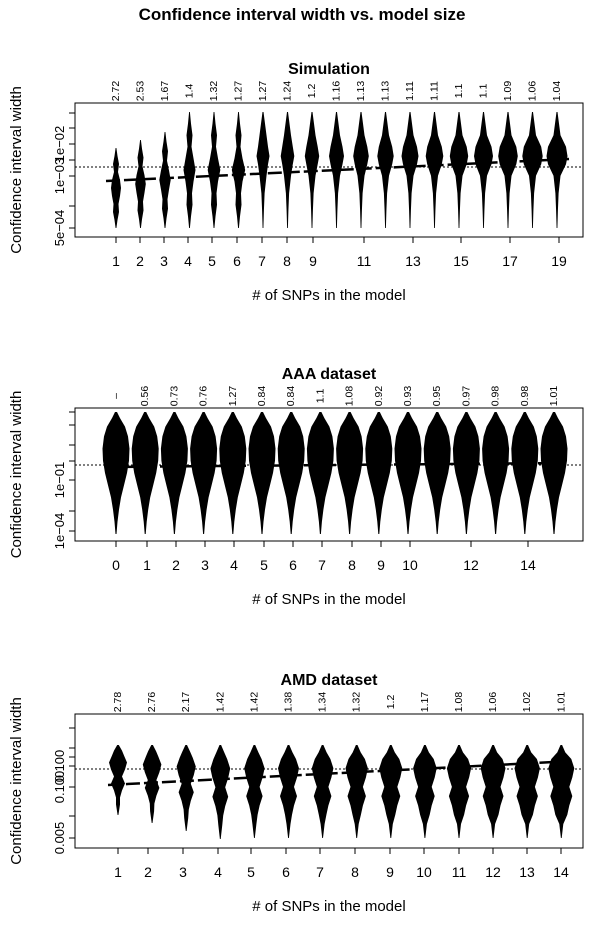  What do you see at coordinates (59, 144) in the screenshot?
I see `y-tick-label: 1e−02` at bounding box center [59, 144].